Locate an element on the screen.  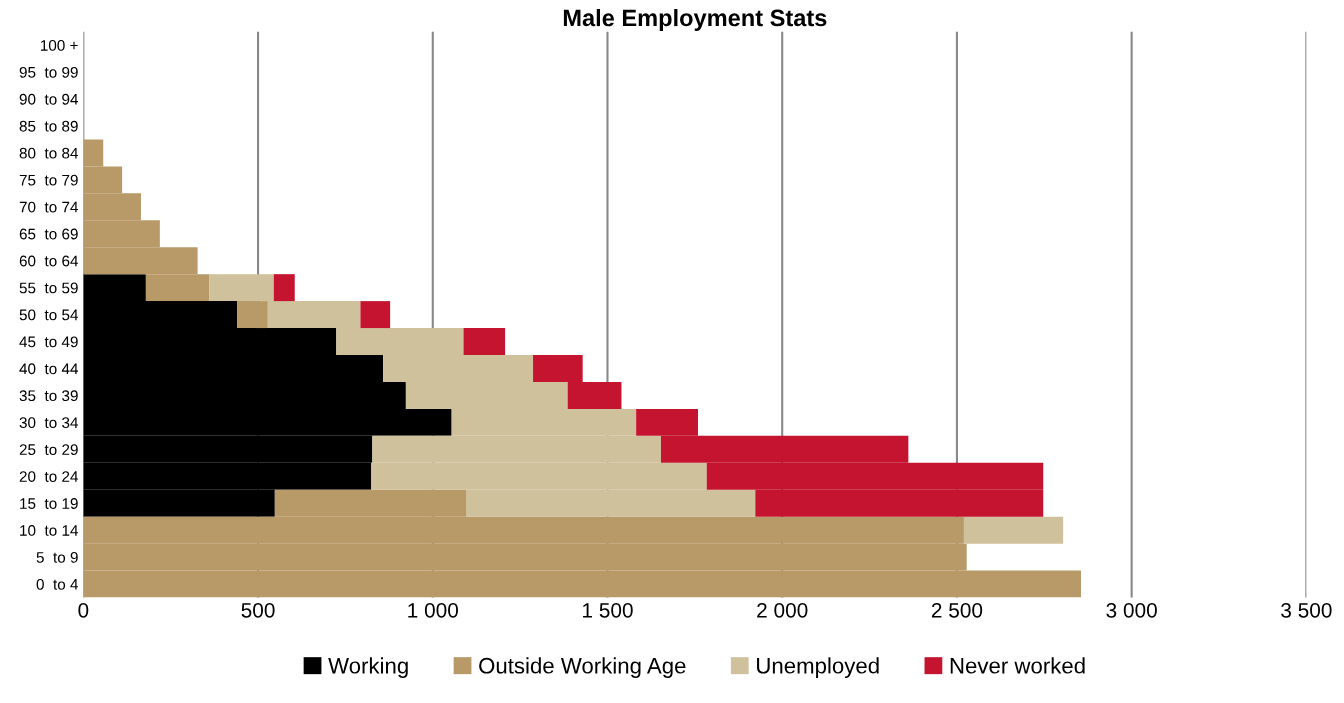
legend-label: Outside Working Age is located at coordinates (582, 667).